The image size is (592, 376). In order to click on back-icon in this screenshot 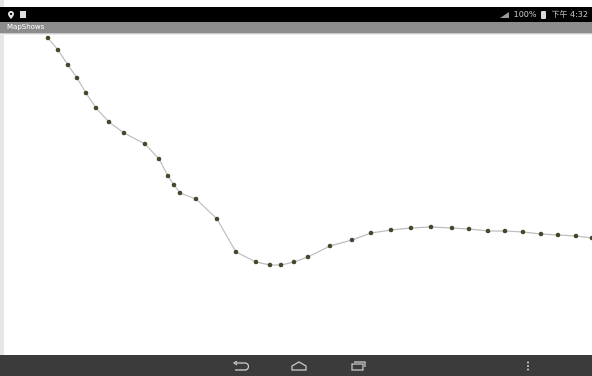, I will do `click(241, 365)`.